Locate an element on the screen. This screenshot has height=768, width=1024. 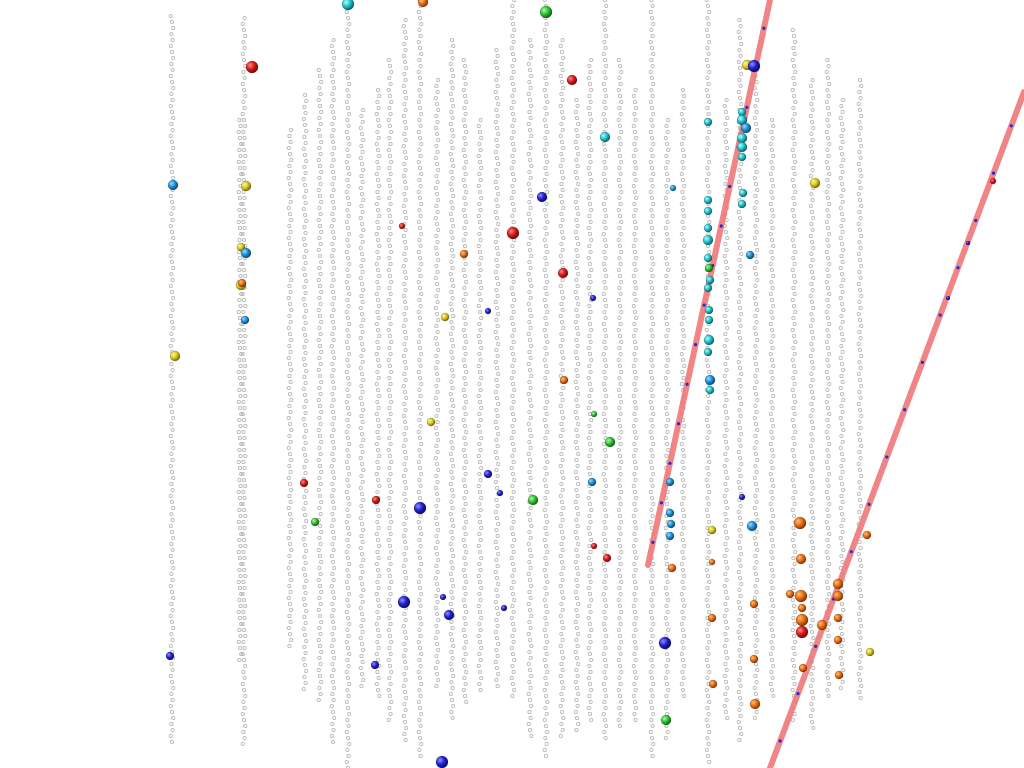
hit-sphere-yellow is located at coordinates (431, 422).